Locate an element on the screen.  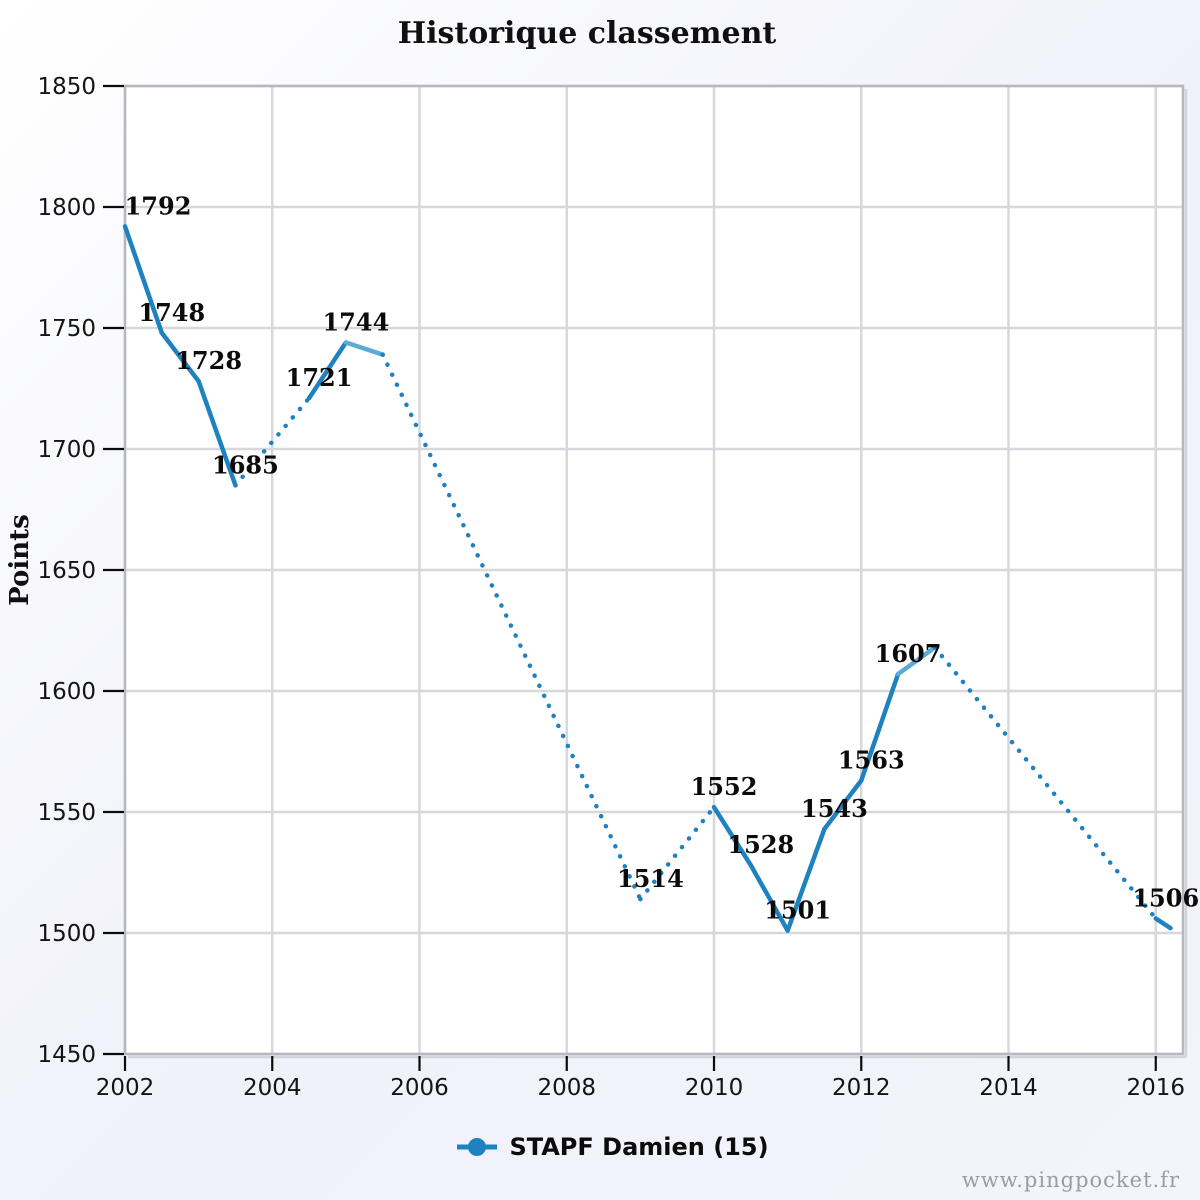
point-value-label: 1748 is located at coordinates (171, 312).